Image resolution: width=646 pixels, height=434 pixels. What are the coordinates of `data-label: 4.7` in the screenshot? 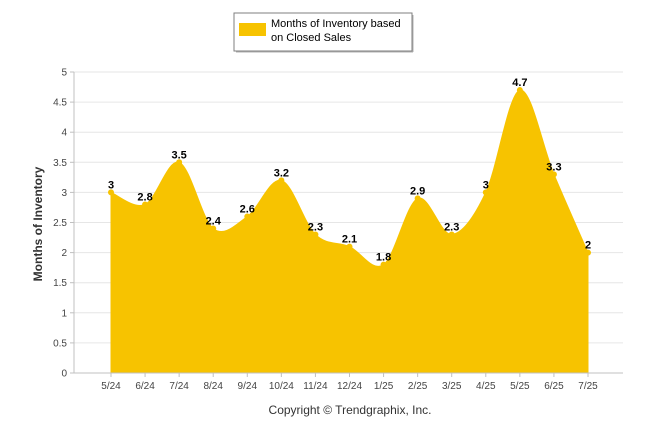 It's located at (519, 83).